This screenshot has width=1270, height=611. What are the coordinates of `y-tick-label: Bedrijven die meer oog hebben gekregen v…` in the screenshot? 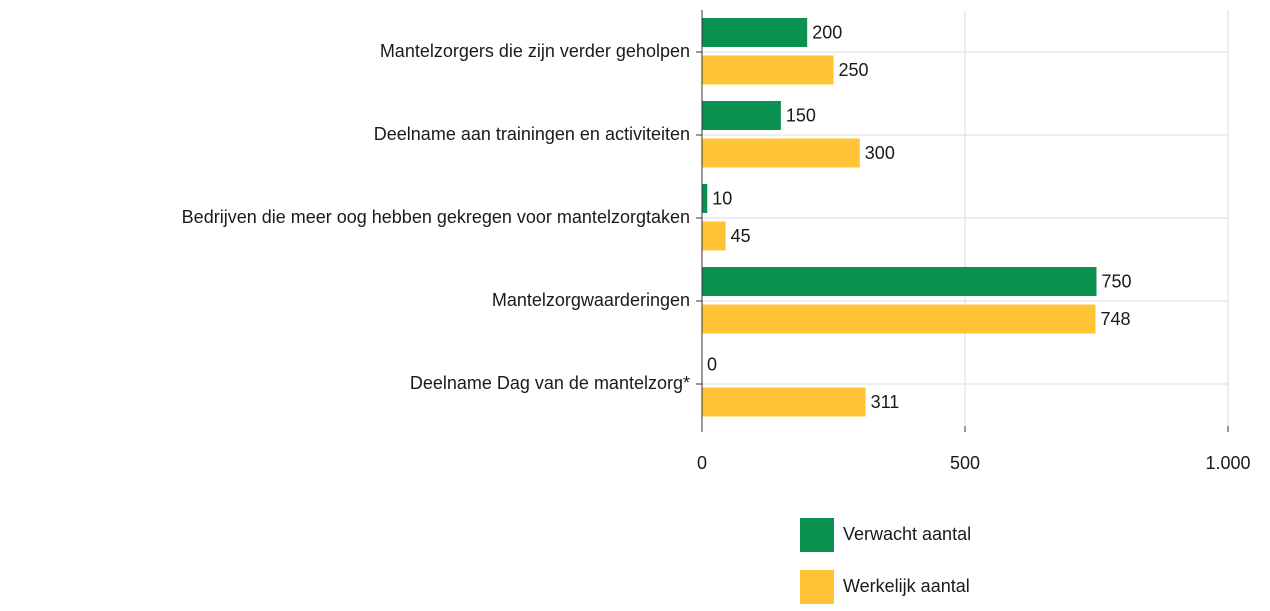 It's located at (436, 217).